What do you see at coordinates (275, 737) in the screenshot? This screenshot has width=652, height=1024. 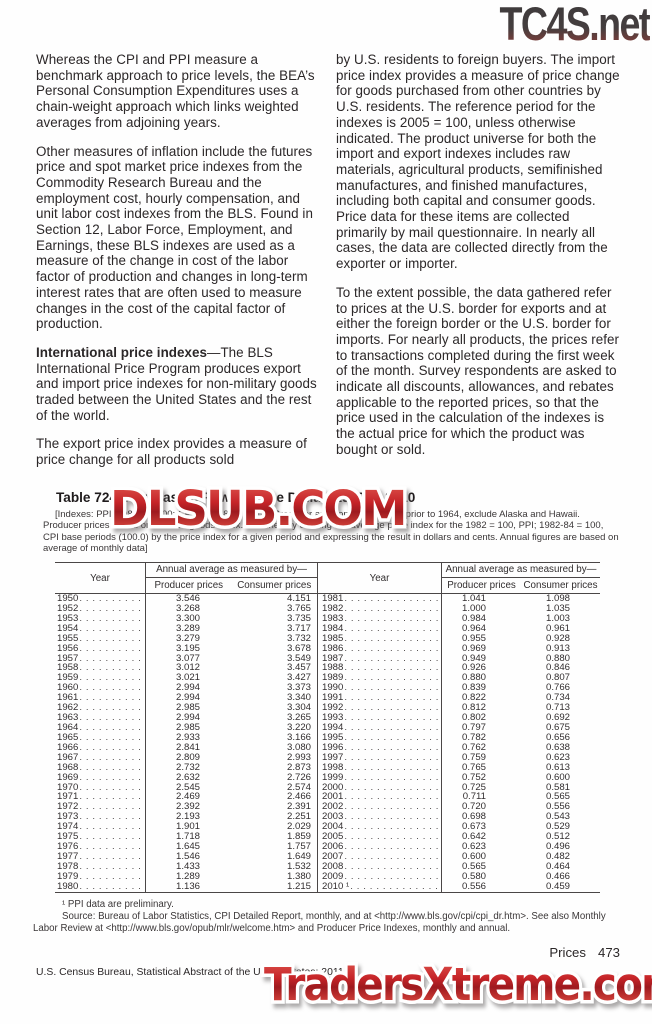 I see `value-cell: 3.166` at bounding box center [275, 737].